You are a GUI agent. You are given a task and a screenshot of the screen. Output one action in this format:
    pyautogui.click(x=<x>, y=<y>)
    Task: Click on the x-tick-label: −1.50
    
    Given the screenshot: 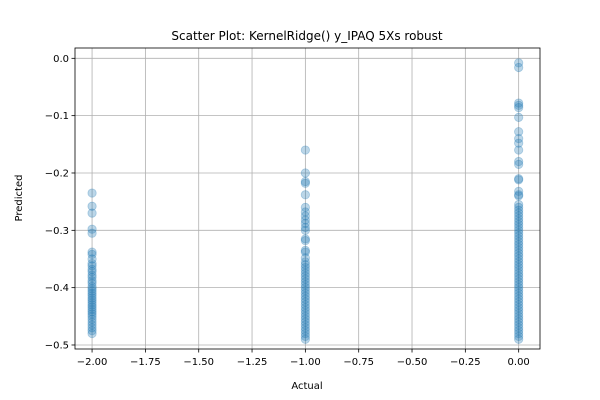 What is the action you would take?
    pyautogui.click(x=198, y=362)
    